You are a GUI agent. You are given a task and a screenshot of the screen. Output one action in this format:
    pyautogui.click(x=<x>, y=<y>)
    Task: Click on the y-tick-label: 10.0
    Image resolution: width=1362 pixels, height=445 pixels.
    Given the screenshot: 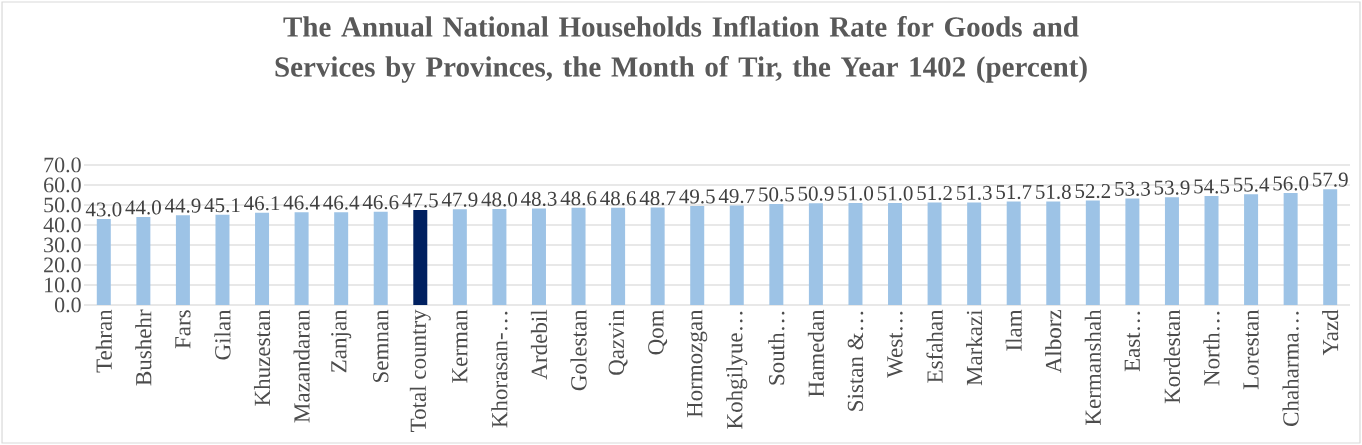 What is the action you would take?
    pyautogui.click(x=63, y=285)
    